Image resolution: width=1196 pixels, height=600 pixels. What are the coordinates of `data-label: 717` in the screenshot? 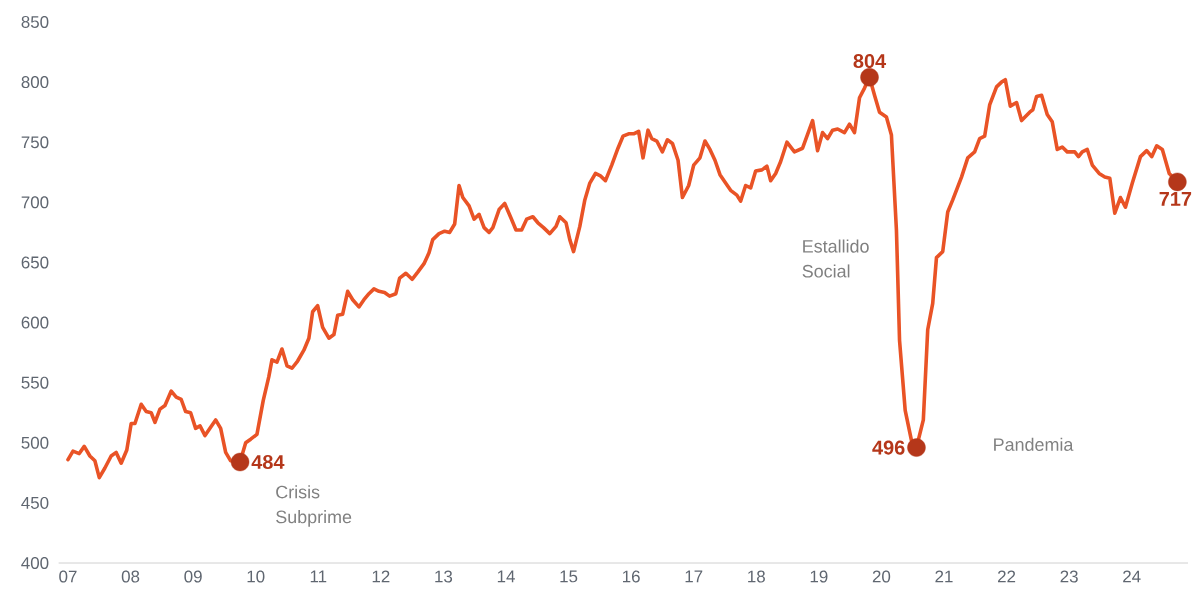 It's located at (1175, 199).